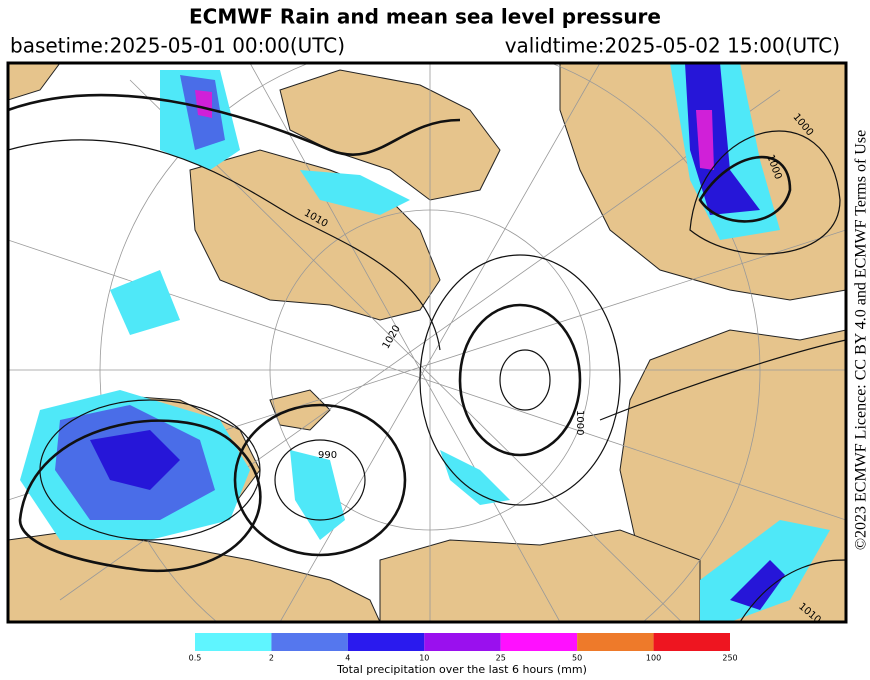 The width and height of the screenshot is (870, 680). I want to click on basetime: basetime:2025-05-01 00:00(UTC), so click(177, 46).